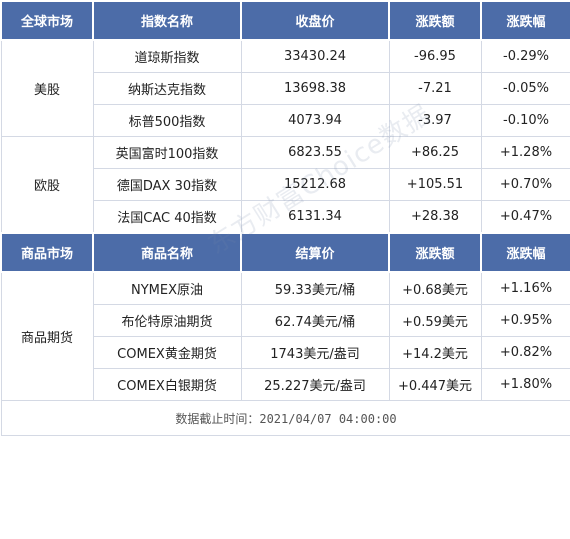  I want to click on change-amount: +0.447美元, so click(435, 384).